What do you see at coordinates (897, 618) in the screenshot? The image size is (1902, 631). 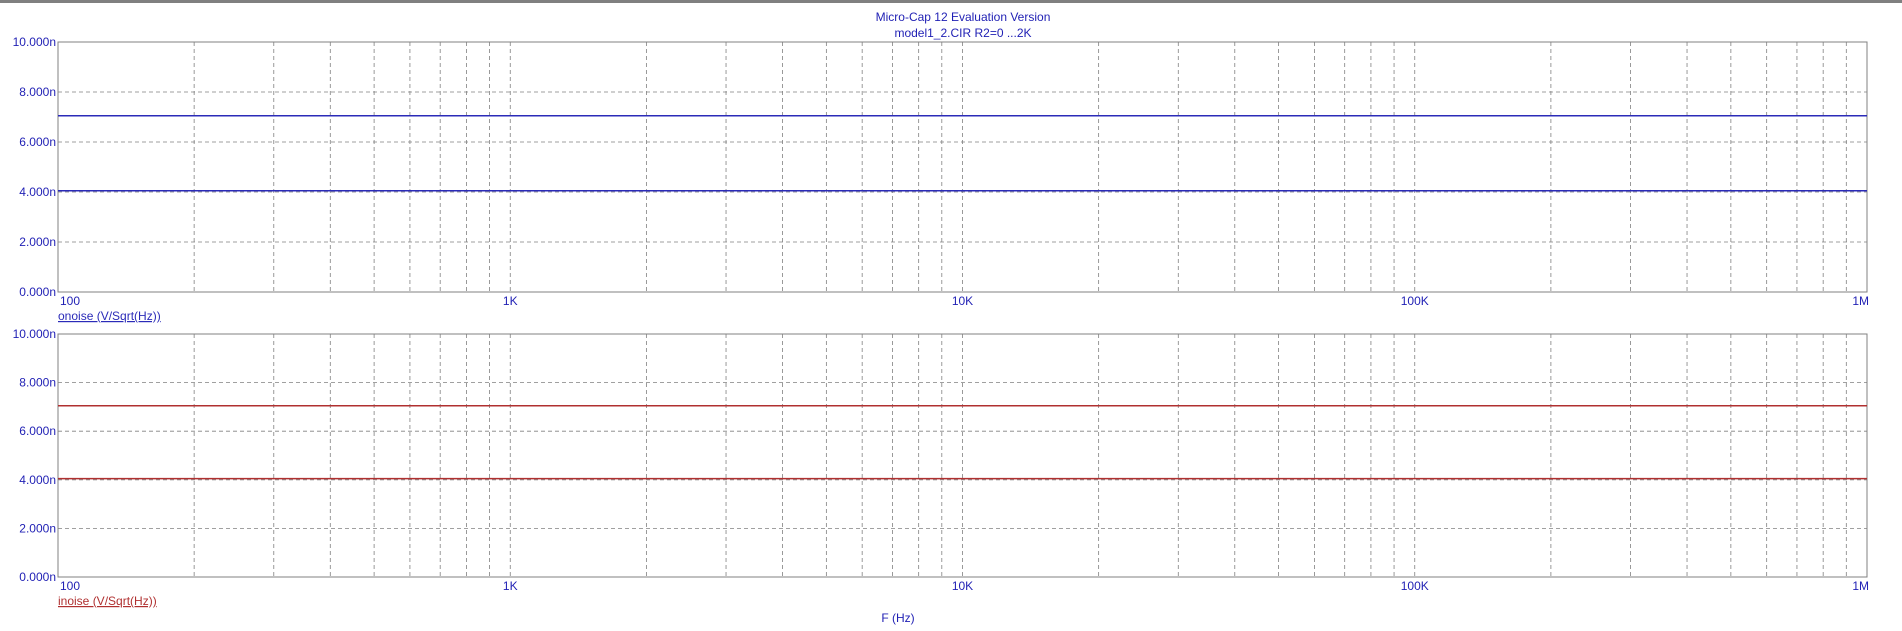 I see `x-axis-label: F (Hz)` at bounding box center [897, 618].